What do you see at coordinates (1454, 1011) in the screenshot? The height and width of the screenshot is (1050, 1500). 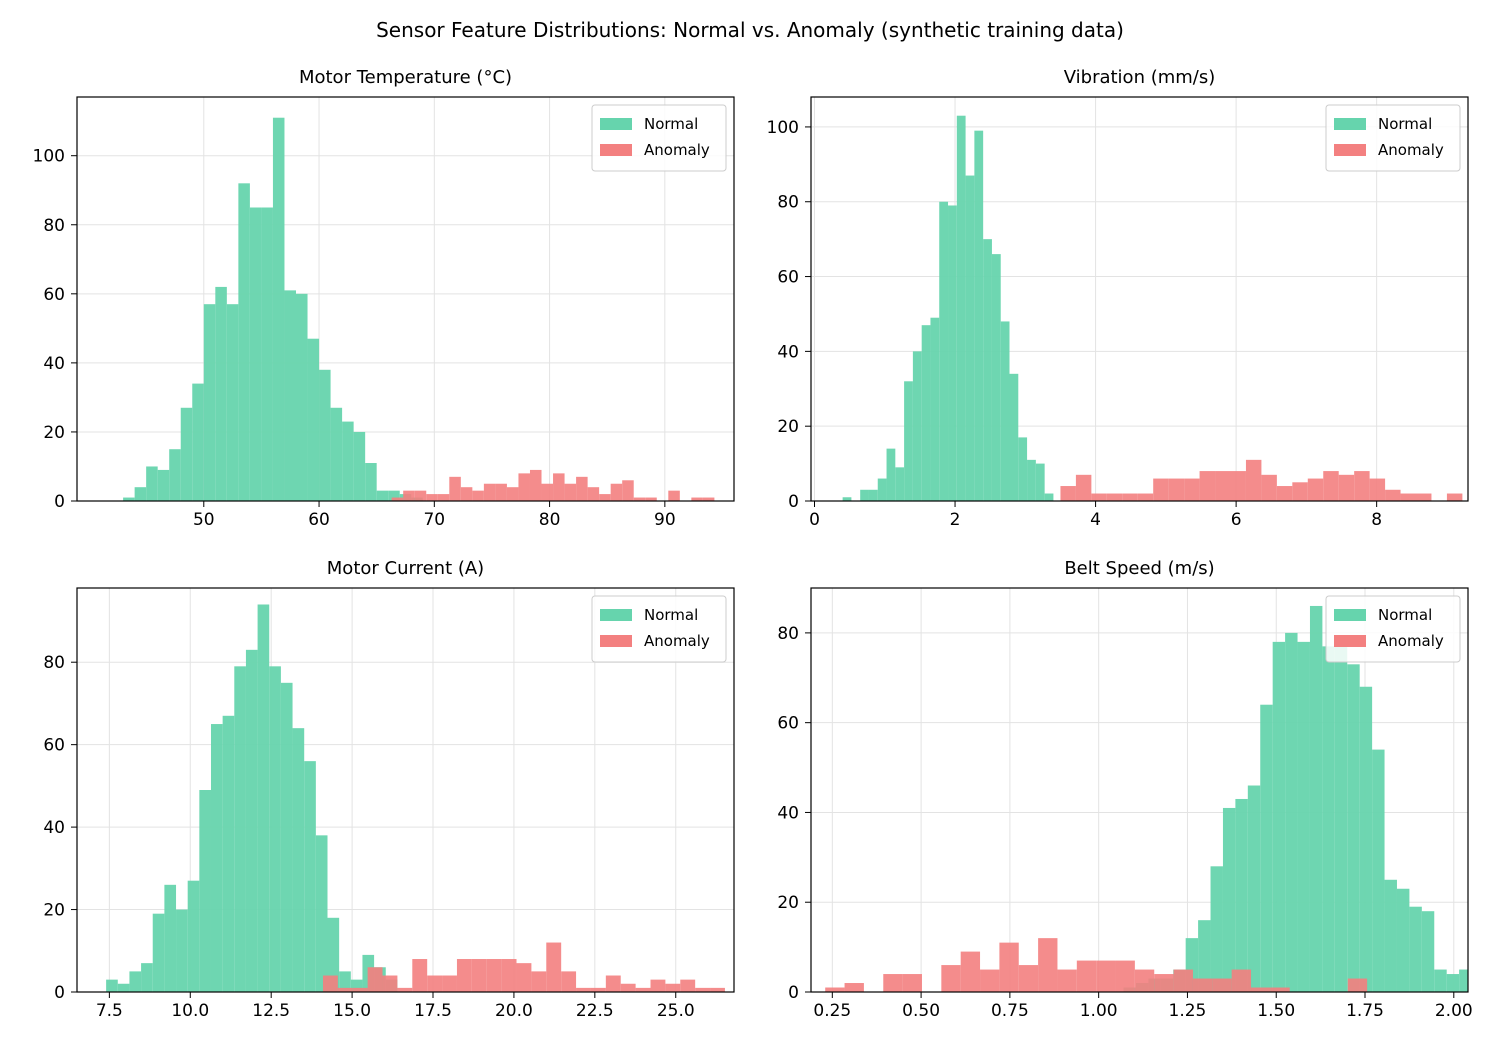 I see `x-tick-label: 2.00` at bounding box center [1454, 1011].